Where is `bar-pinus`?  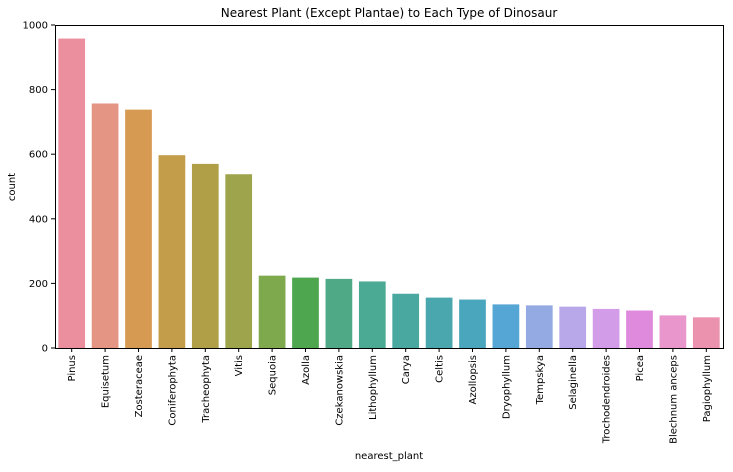
bar-pinus is located at coordinates (72, 193).